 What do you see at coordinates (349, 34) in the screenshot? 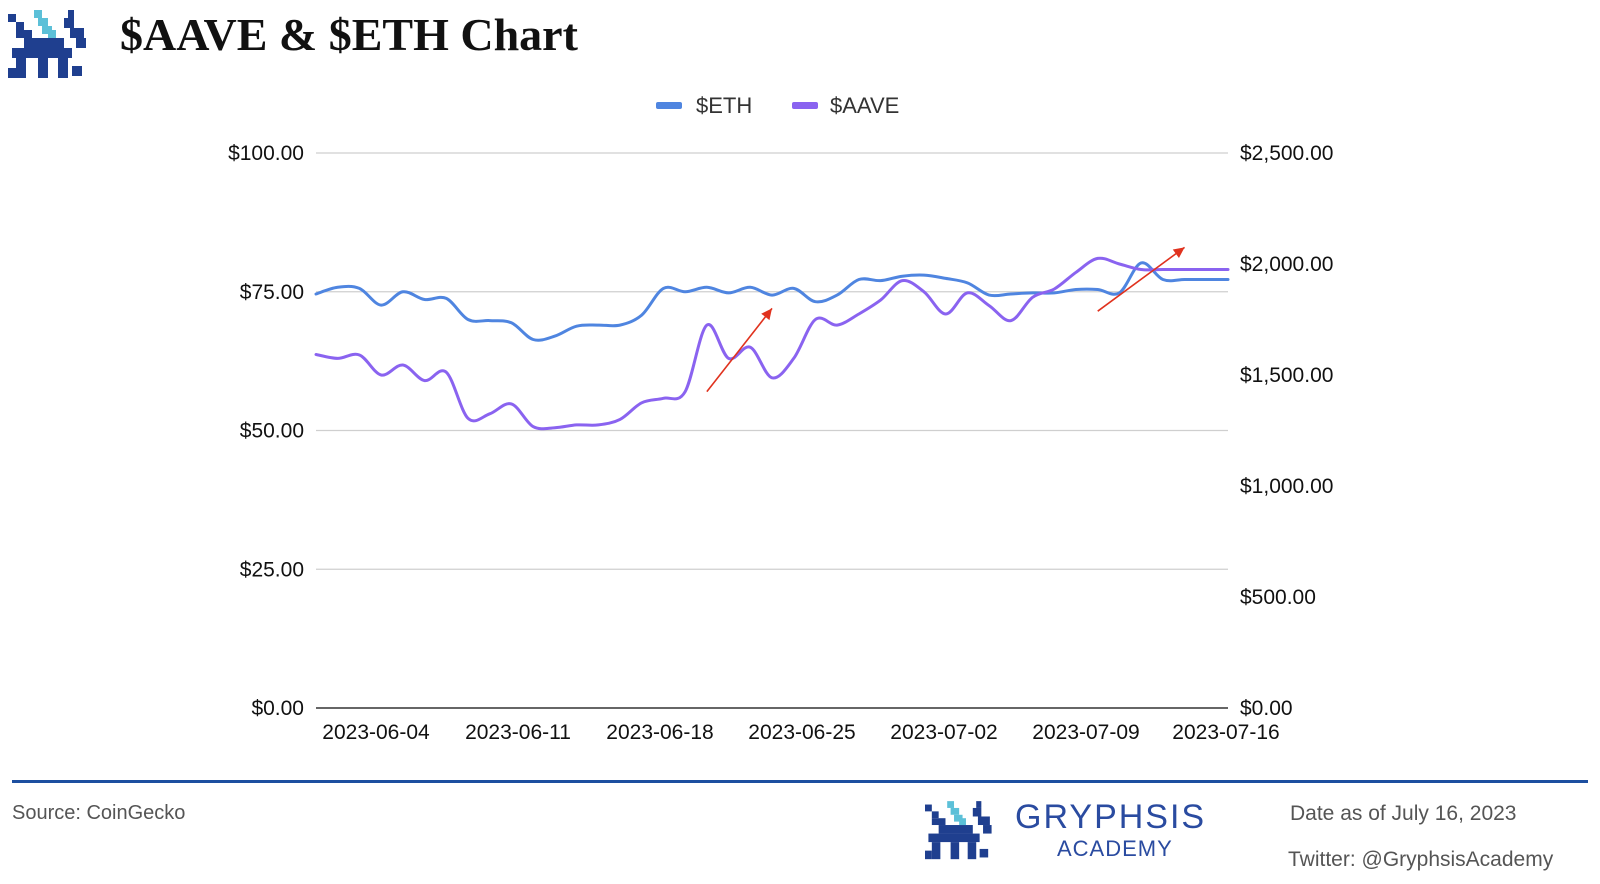
I see `chart-title: $AAVE & $ETH Chart` at bounding box center [349, 34].